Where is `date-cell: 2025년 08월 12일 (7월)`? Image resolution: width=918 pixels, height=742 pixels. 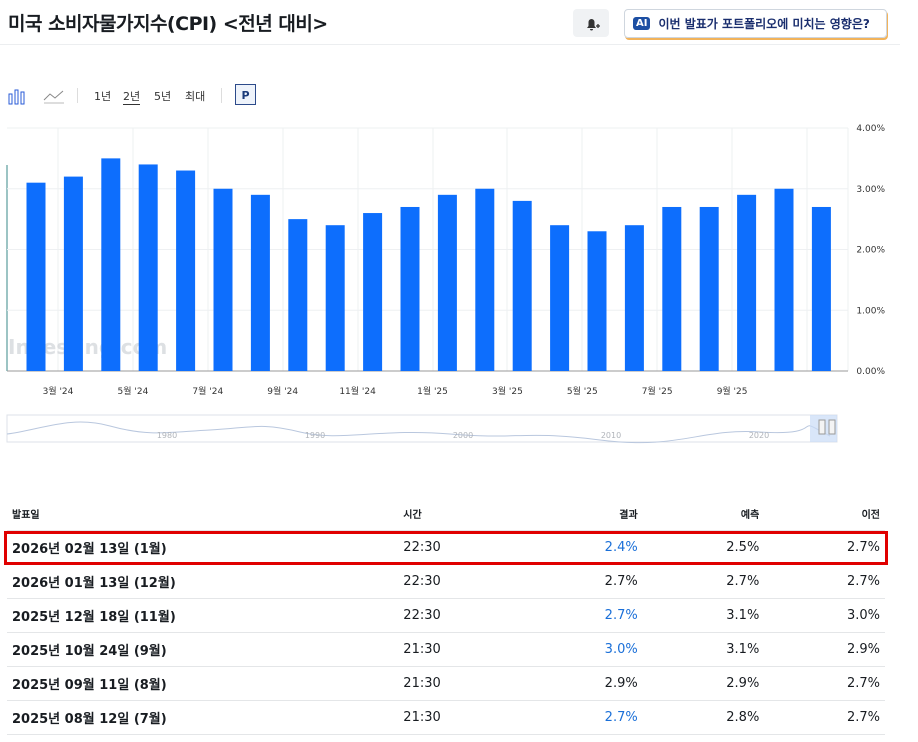
date-cell: 2025년 08월 12일 (7월) is located at coordinates (203, 717).